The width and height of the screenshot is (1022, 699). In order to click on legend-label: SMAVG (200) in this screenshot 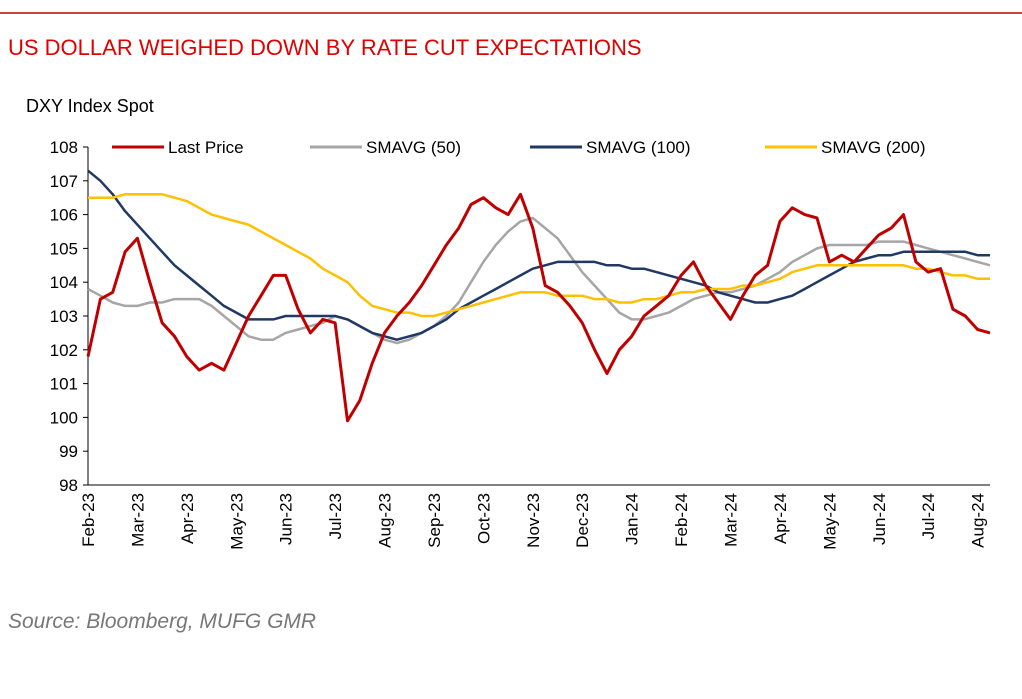, I will do `click(873, 147)`.